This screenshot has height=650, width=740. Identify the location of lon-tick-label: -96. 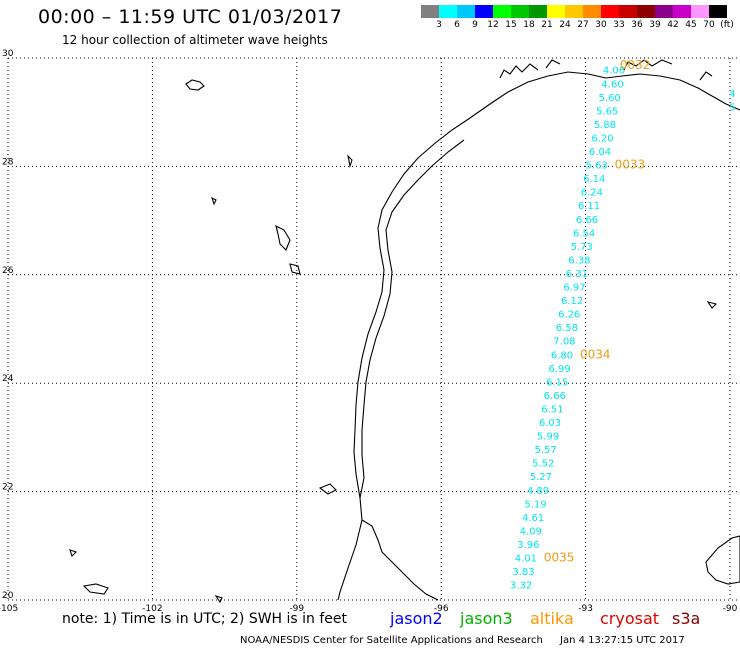
(441, 609).